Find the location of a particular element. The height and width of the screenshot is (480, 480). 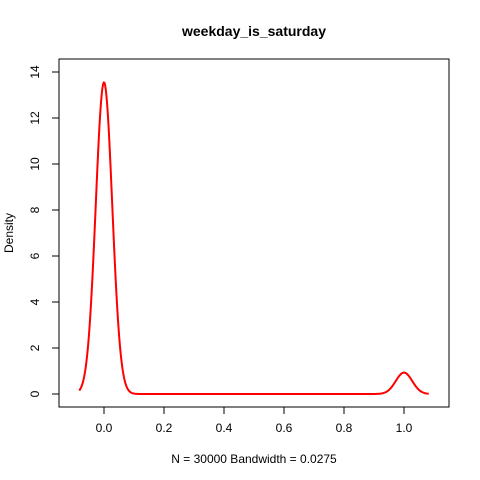

y-tick-label: 8 is located at coordinates (35, 209).